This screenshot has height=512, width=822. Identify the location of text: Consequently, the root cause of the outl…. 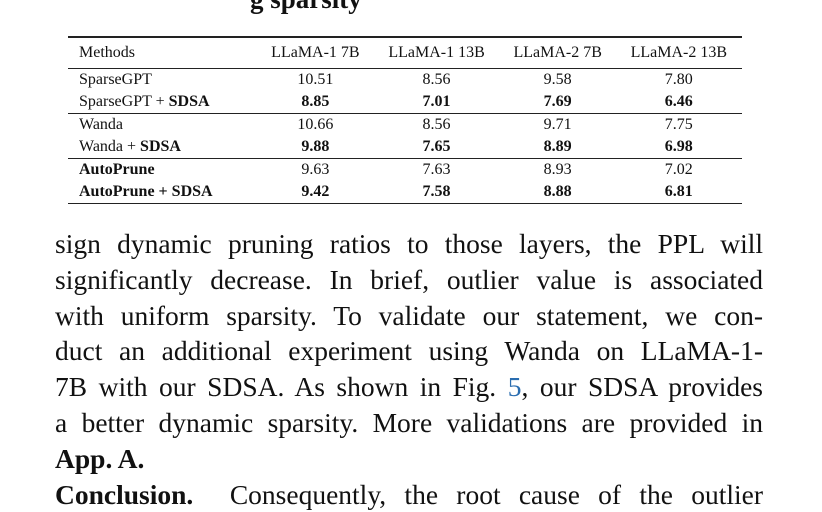
(478, 494).